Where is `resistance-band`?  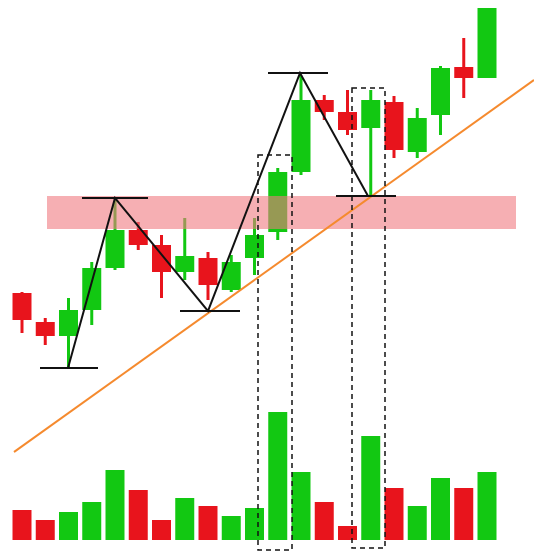 resistance-band is located at coordinates (281, 212).